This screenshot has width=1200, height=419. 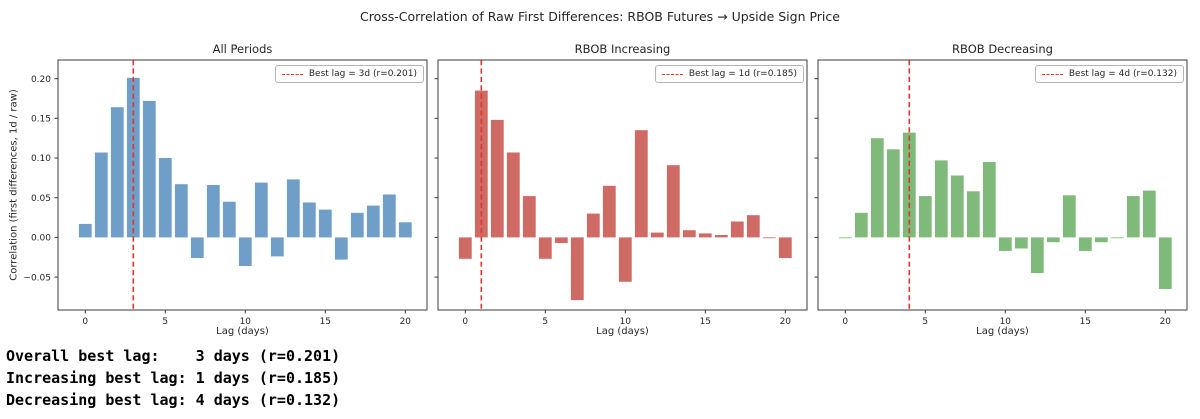 I want to click on y-tick-label: 0.20, so click(x=41, y=80).